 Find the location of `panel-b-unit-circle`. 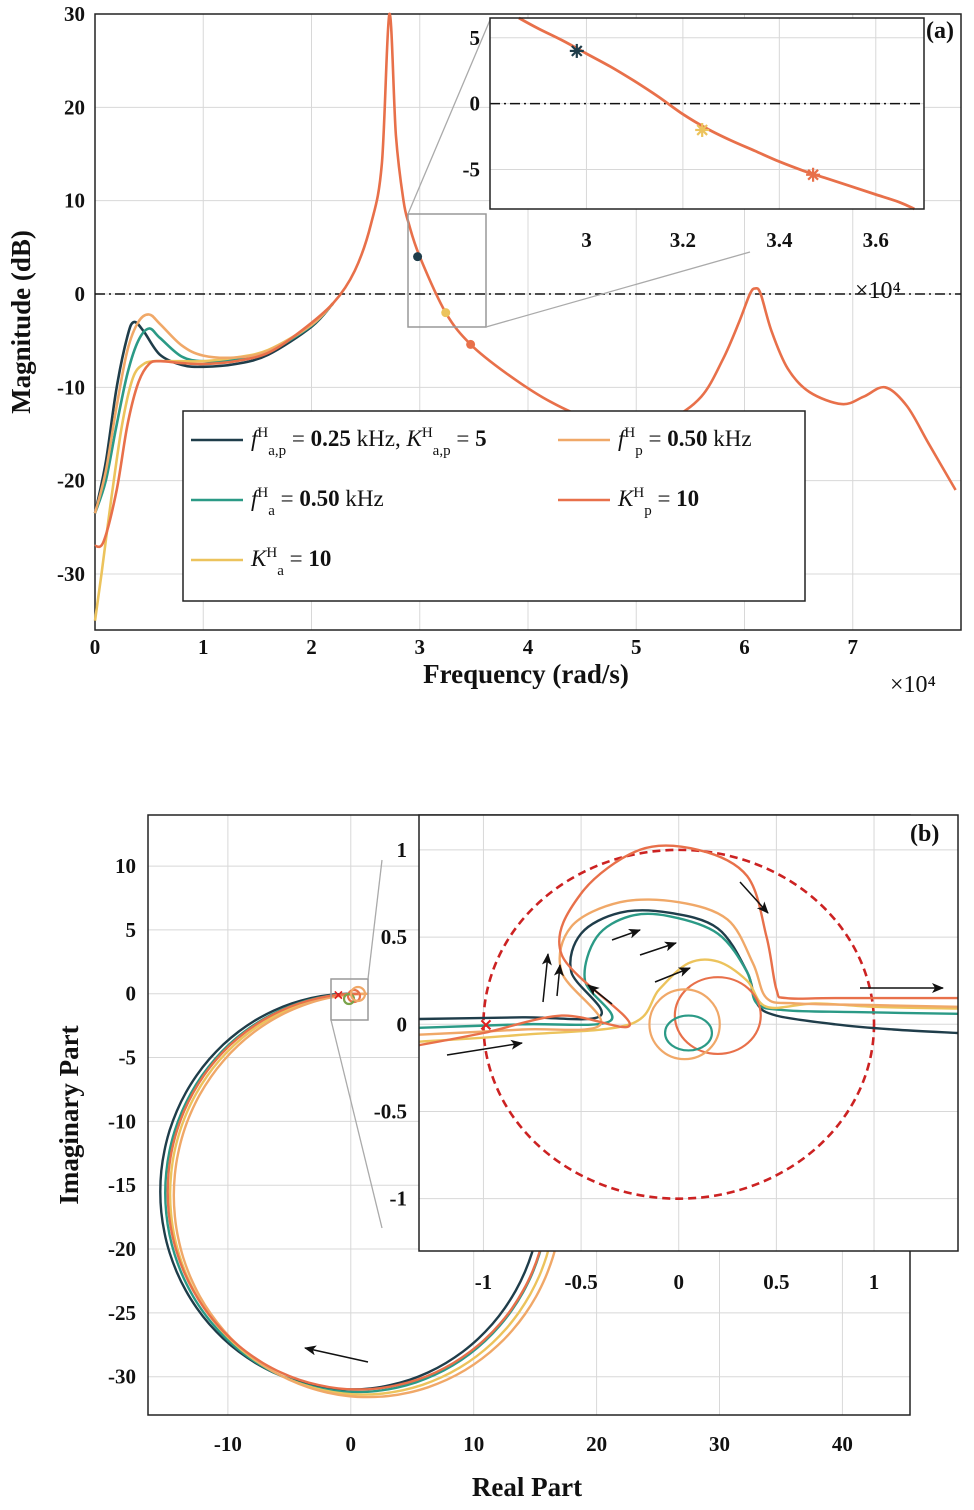

panel-b-unit-circle is located at coordinates (679, 1024).